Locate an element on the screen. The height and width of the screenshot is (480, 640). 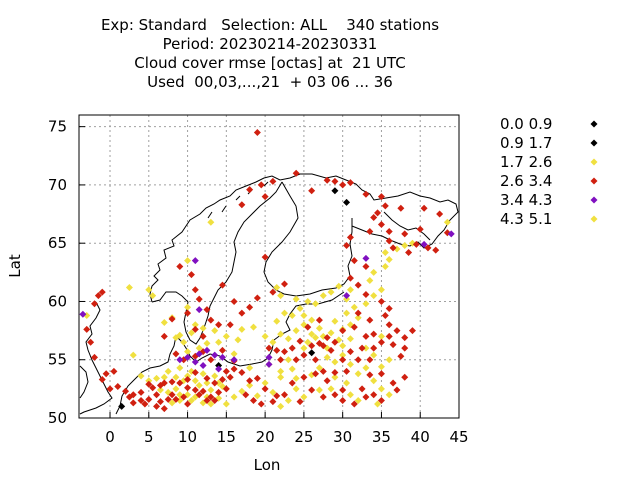
legend-label: 2.6 3.4 is located at coordinates (526, 181).